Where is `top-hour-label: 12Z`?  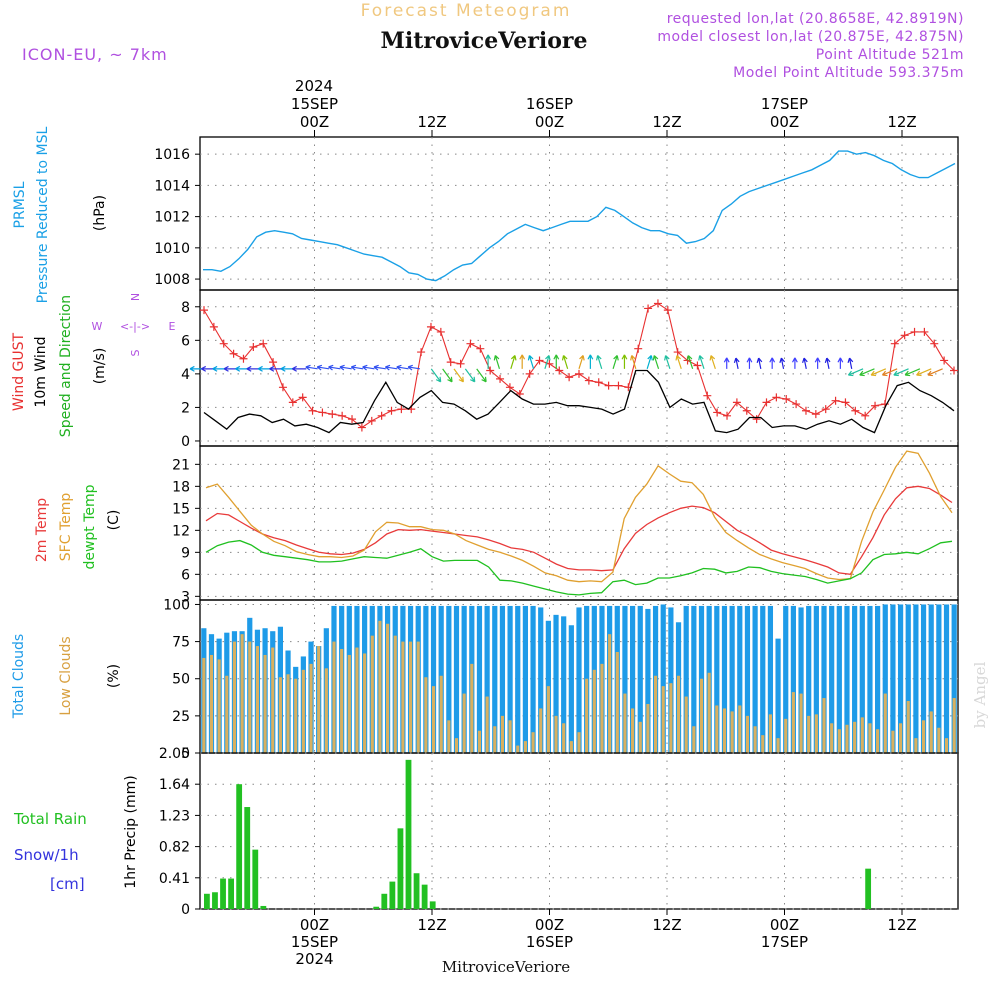
top-hour-label: 12Z is located at coordinates (431, 122).